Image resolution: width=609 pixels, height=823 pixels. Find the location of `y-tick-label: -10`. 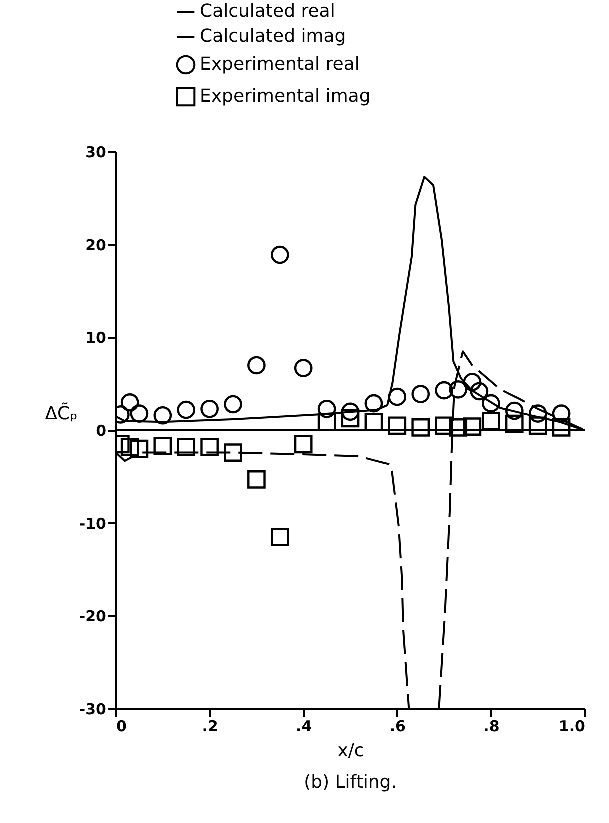

y-tick-label: -10 is located at coordinates (92, 523).